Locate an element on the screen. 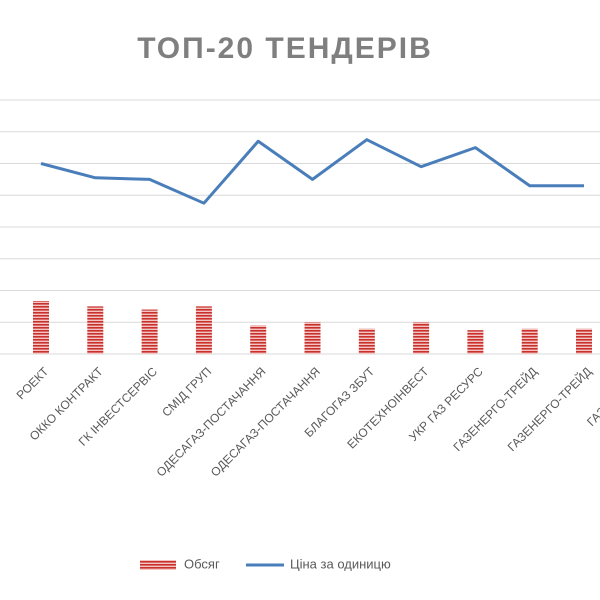 The image size is (600, 600). x-tick-label: СМІД ГРУП is located at coordinates (186, 391).